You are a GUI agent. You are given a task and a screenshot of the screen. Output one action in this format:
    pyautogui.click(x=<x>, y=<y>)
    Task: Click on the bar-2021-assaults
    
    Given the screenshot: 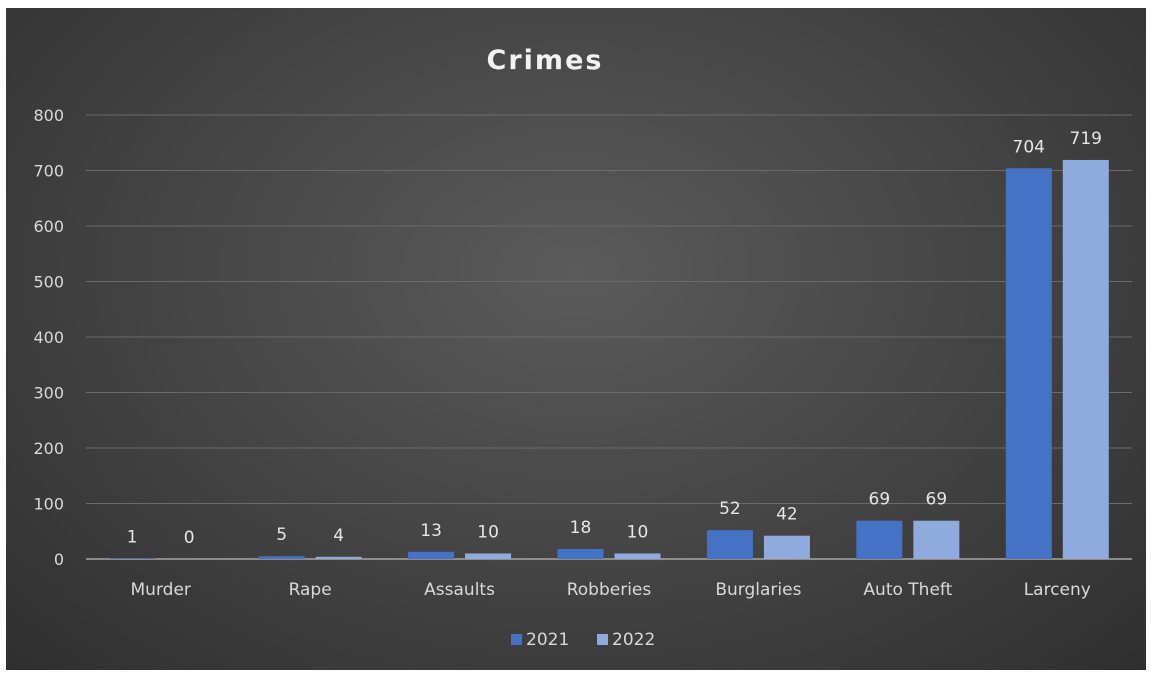 What is the action you would take?
    pyautogui.click(x=431, y=555)
    